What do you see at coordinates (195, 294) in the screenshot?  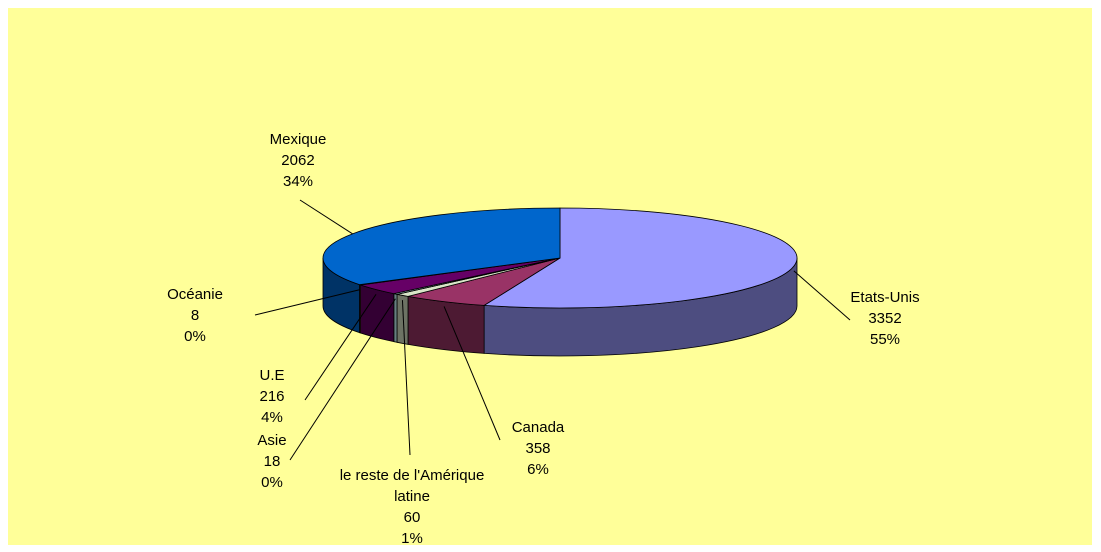 I see `label-name: Océanie` at bounding box center [195, 294].